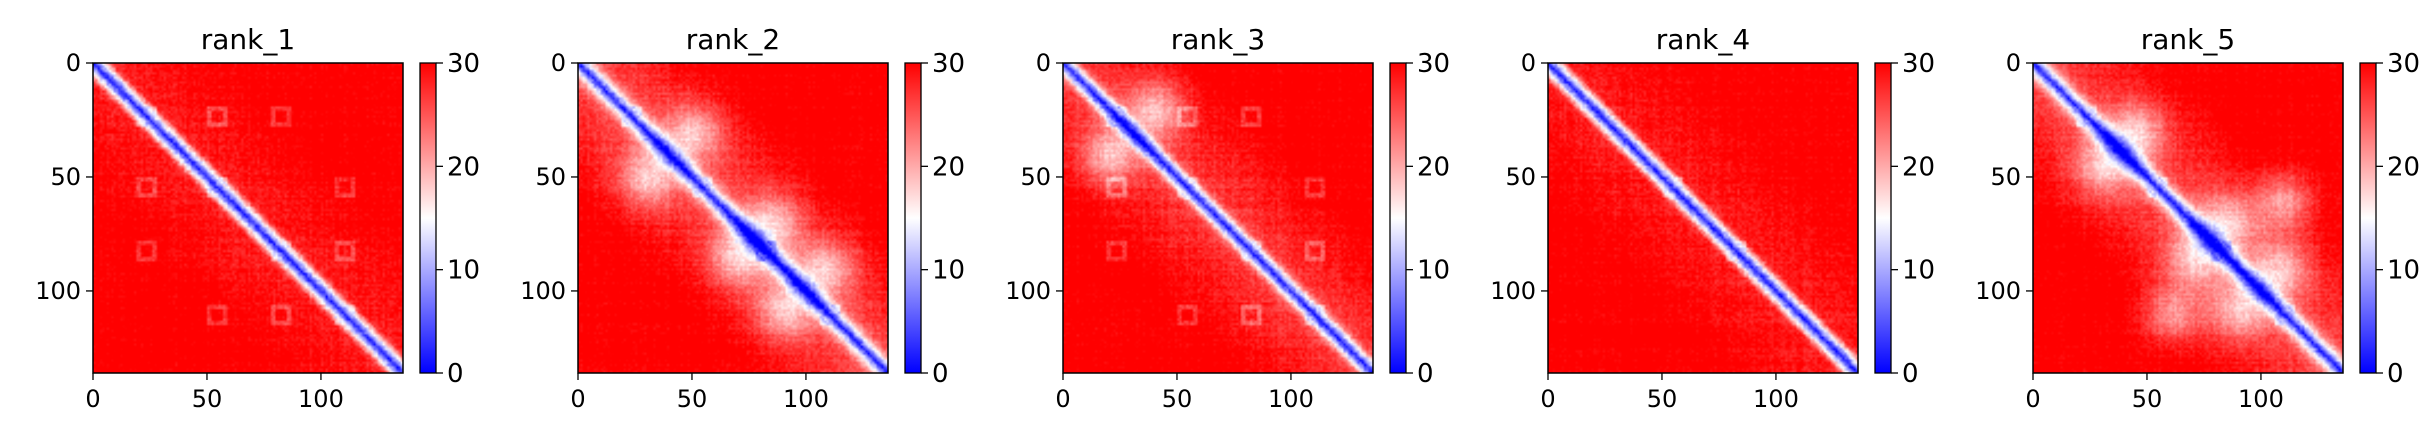 The height and width of the screenshot is (438, 2435). I want to click on panel-title: rank_1, so click(248, 39).